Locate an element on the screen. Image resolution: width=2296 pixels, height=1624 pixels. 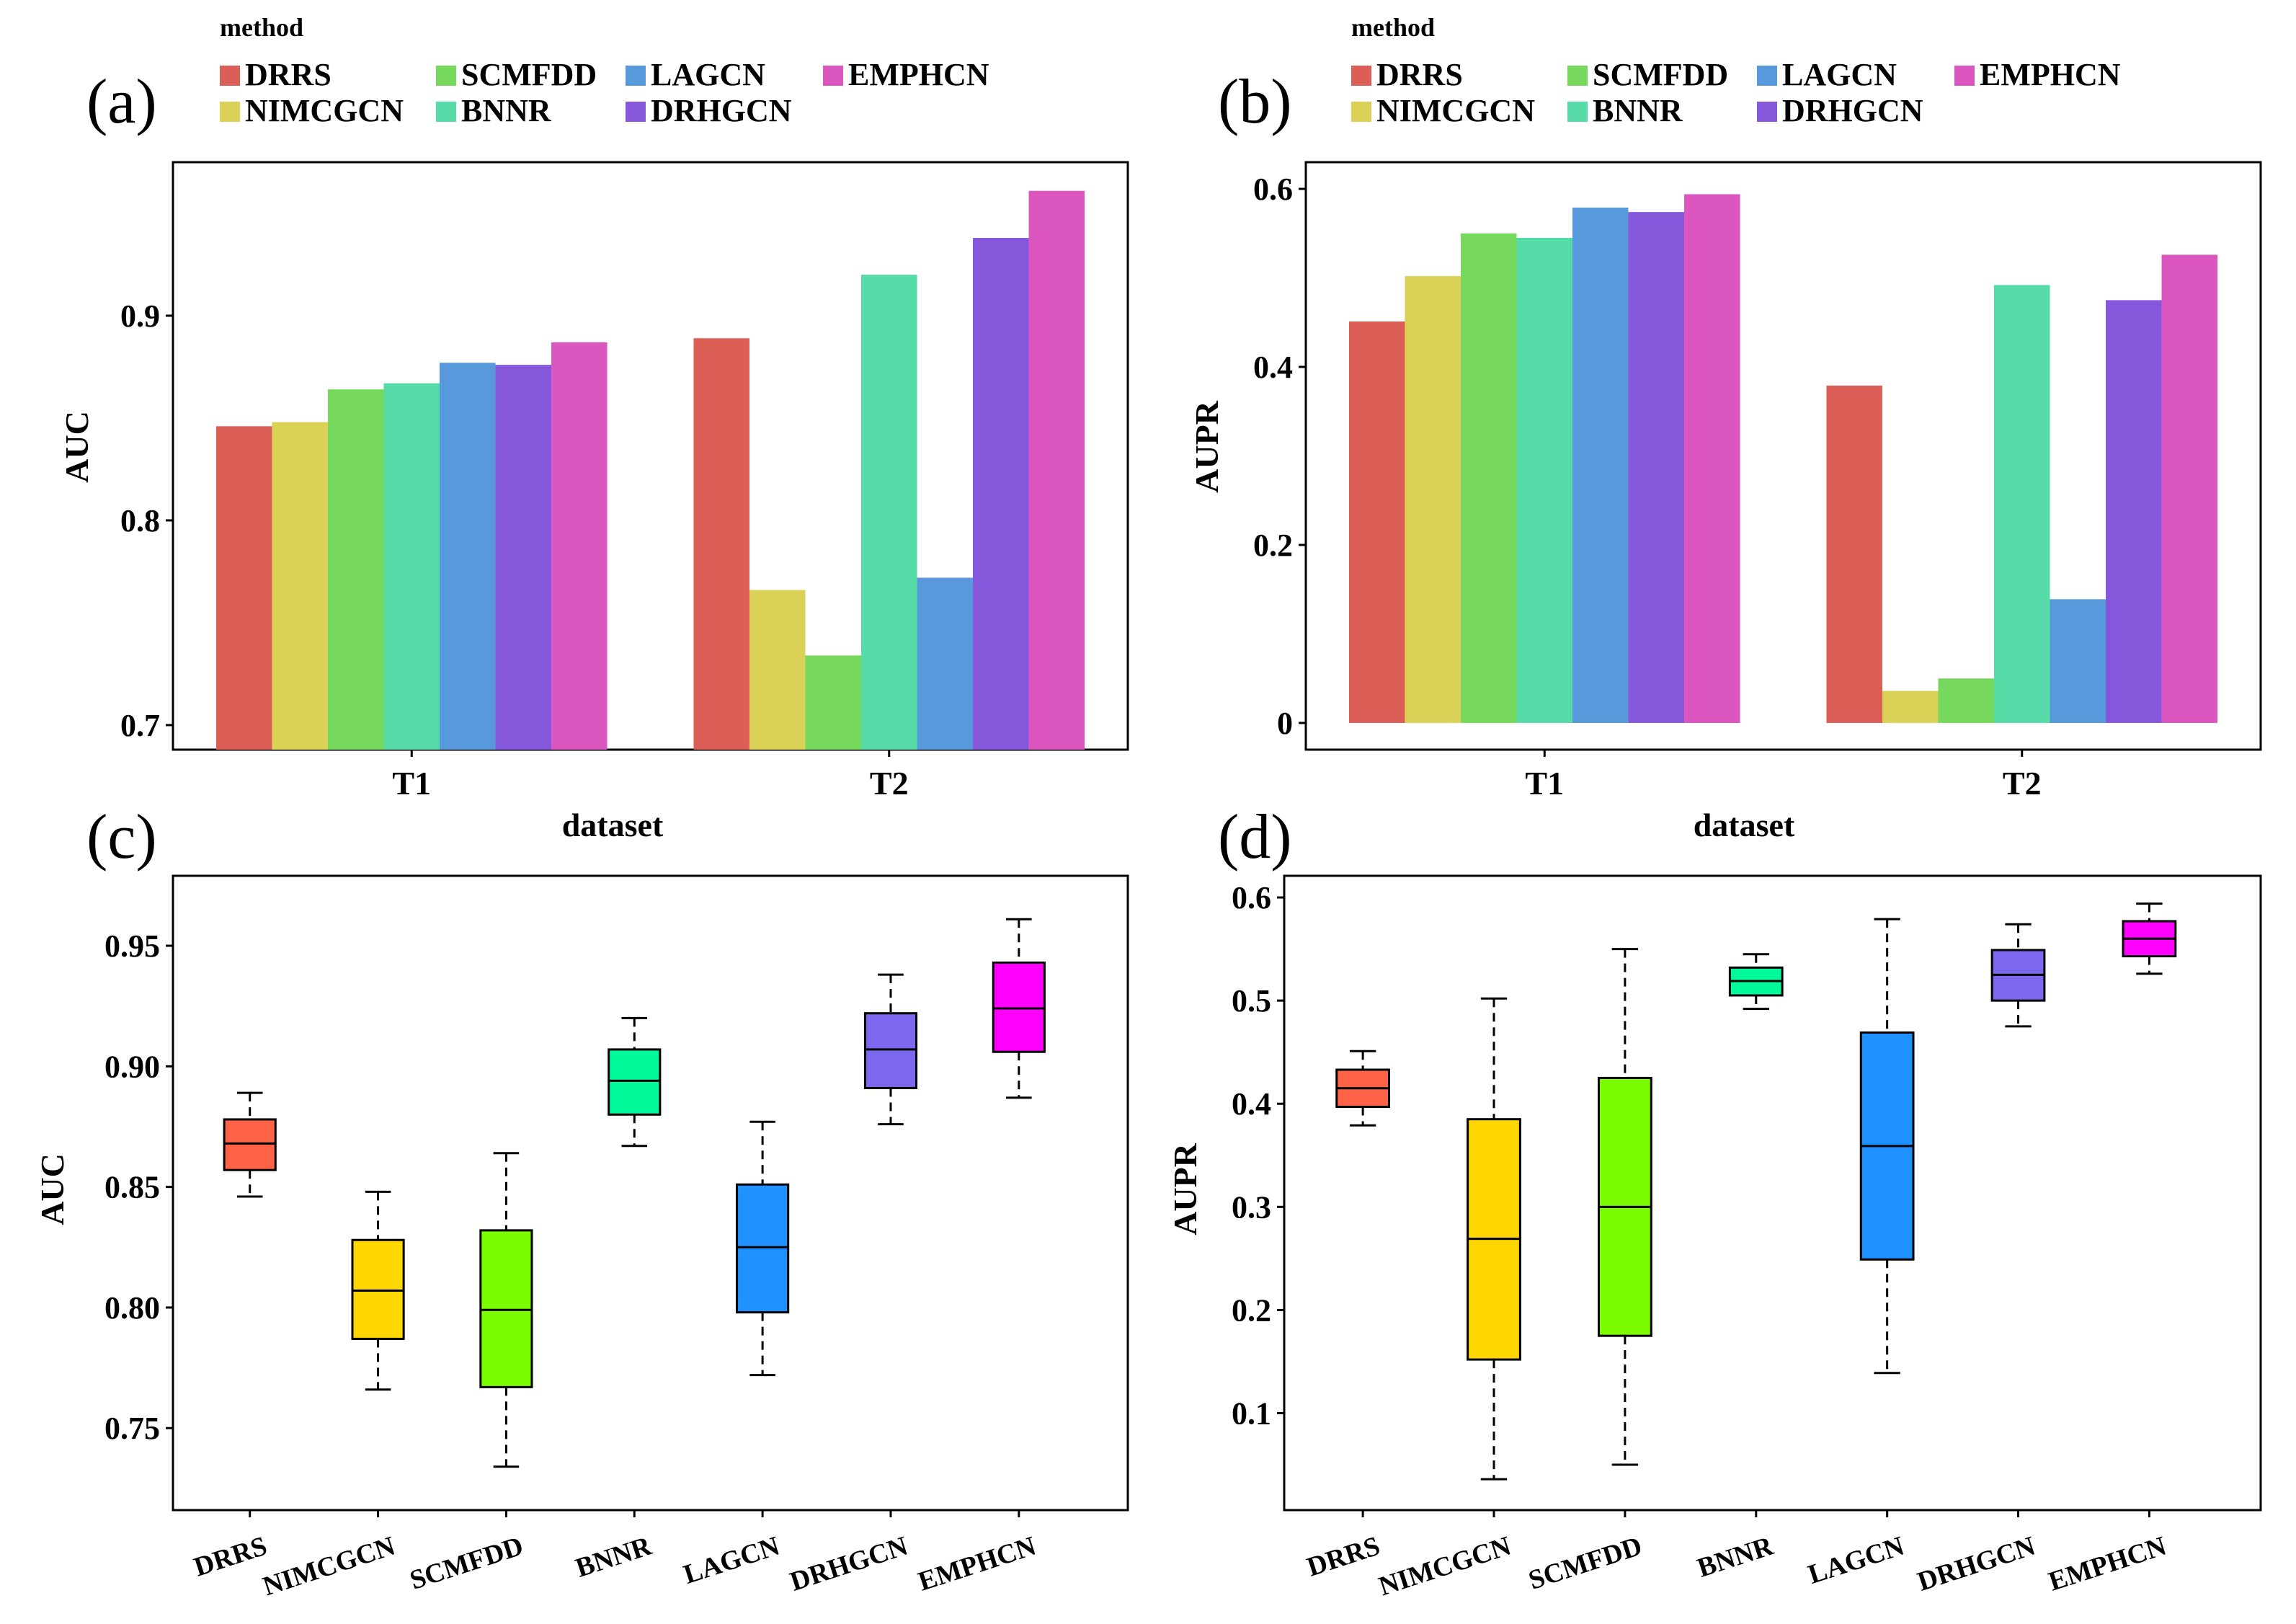
y-tick-label-a: 0.9 is located at coordinates (140, 316).